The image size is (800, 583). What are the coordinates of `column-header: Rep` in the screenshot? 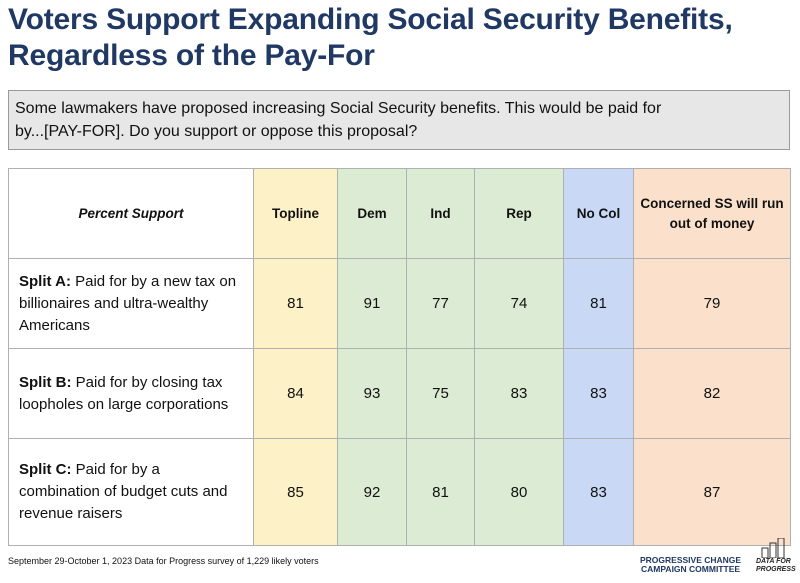 It's located at (519, 213).